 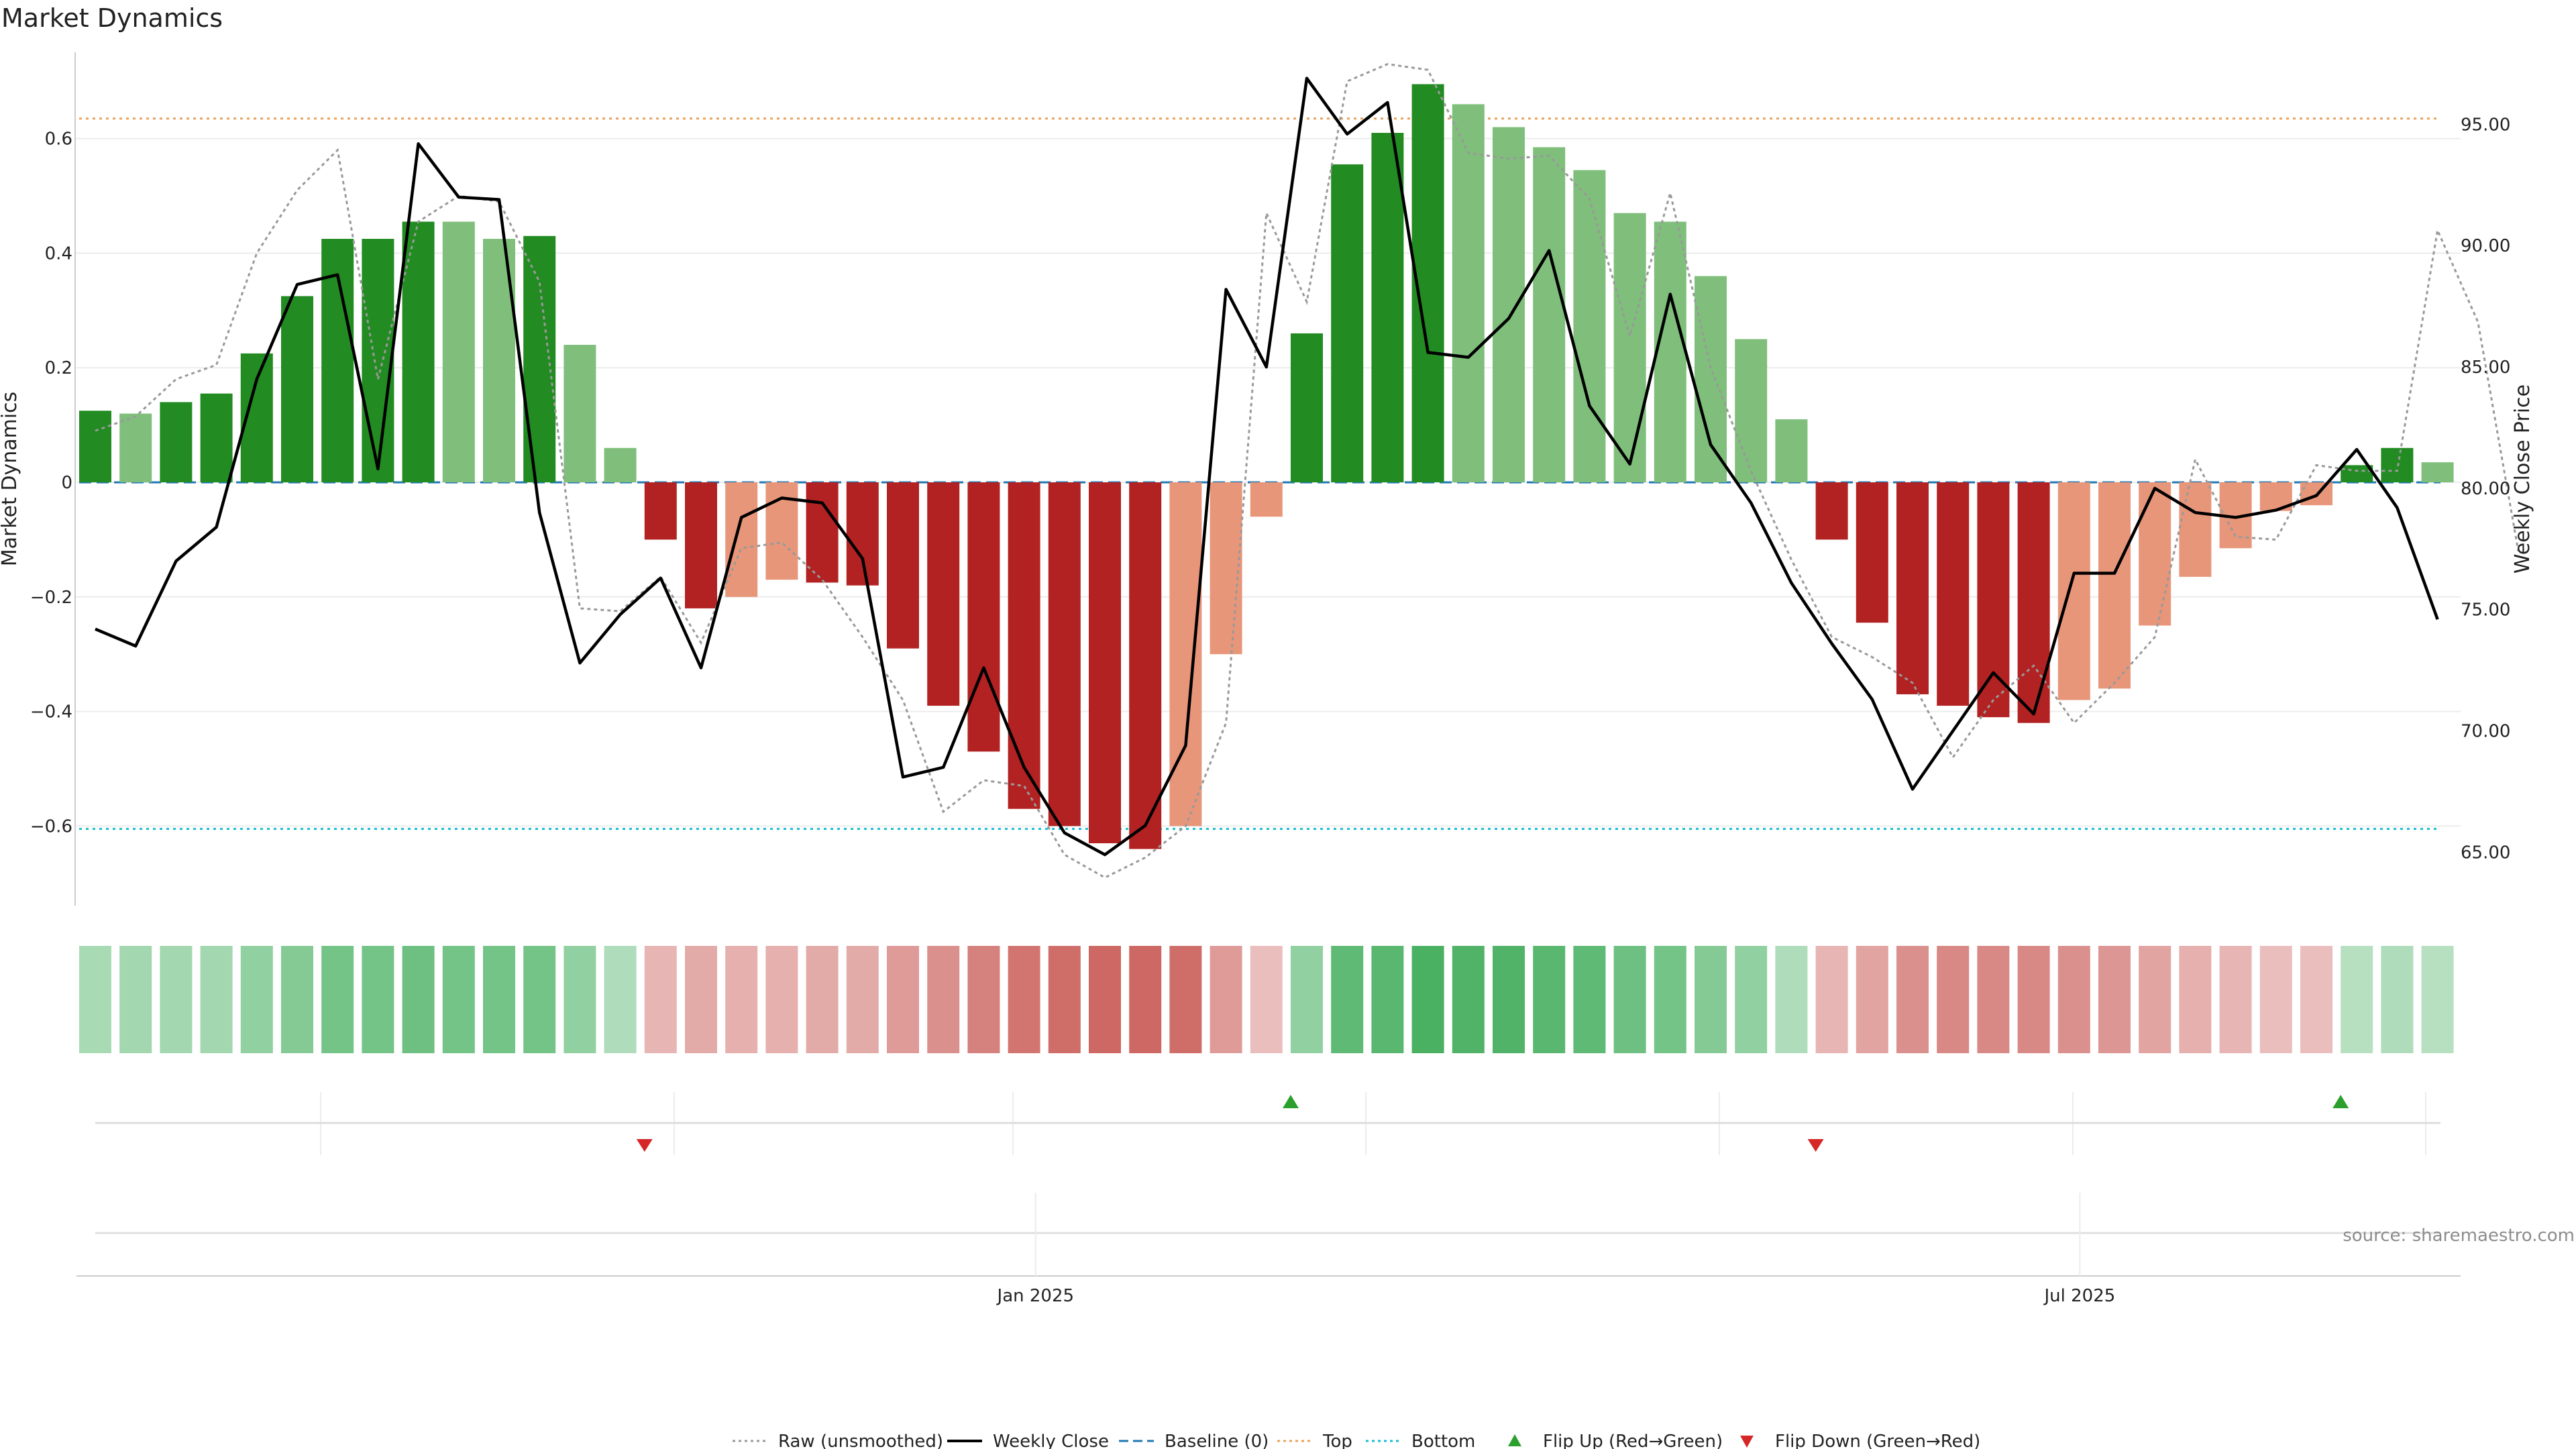 What do you see at coordinates (2459, 1236) in the screenshot?
I see `source-note: source: sharemaestro.com` at bounding box center [2459, 1236].